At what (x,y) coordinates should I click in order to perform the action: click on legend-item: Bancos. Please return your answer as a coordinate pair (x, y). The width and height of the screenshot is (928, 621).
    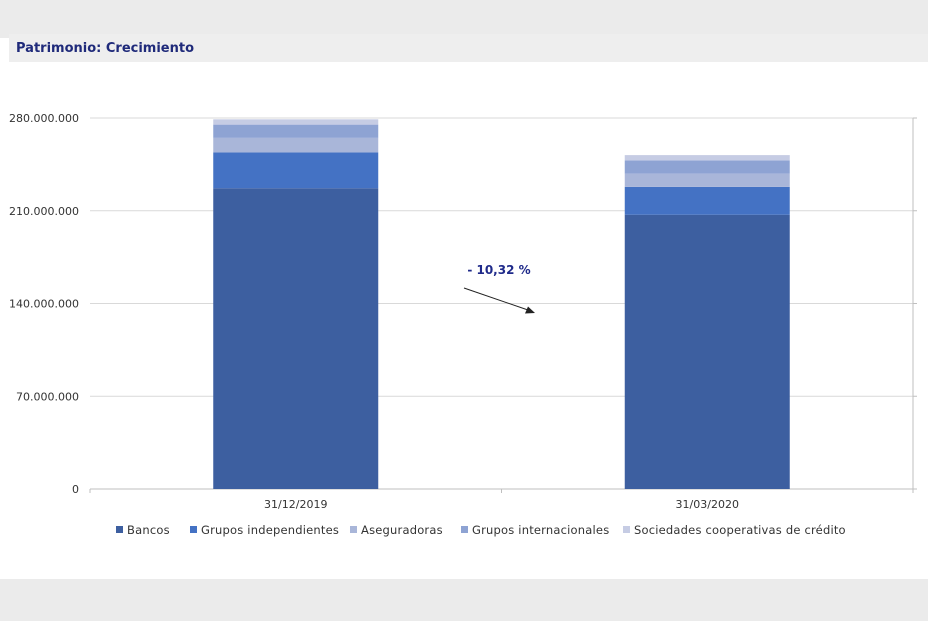
    Looking at the image, I should click on (143, 530).